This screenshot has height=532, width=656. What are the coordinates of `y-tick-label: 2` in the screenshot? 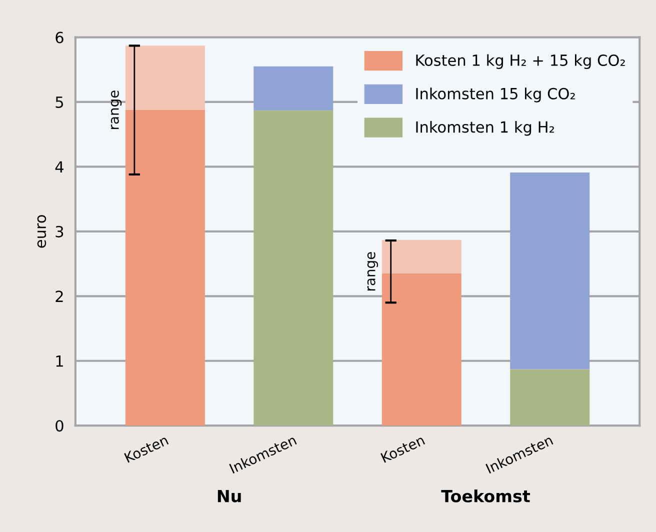 It's located at (59, 296).